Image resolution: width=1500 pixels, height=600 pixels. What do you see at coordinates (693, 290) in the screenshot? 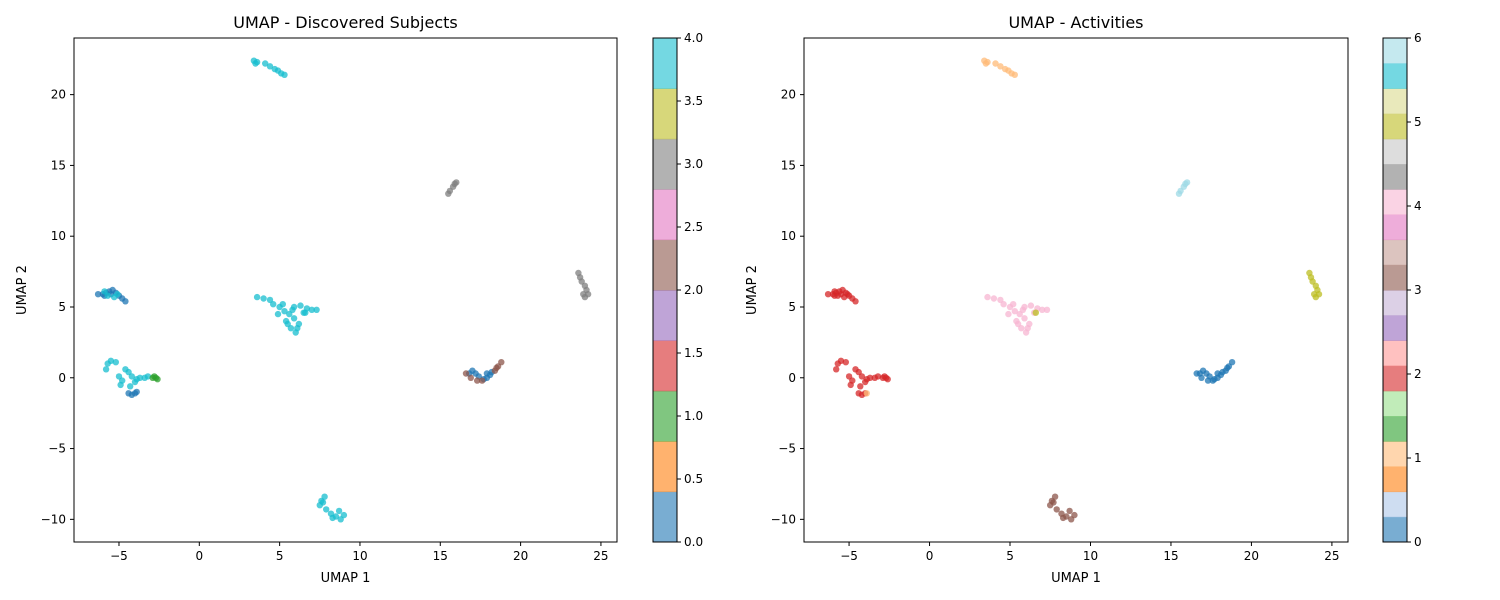
I see `colorbar-tick-label: 2.0` at bounding box center [693, 290].